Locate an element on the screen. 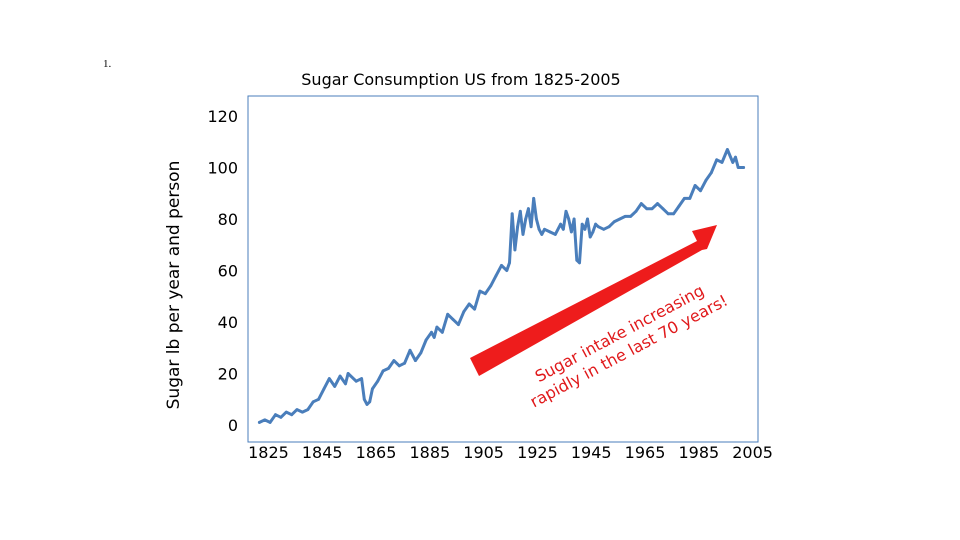  x-tick-label: 1985 is located at coordinates (698, 452).